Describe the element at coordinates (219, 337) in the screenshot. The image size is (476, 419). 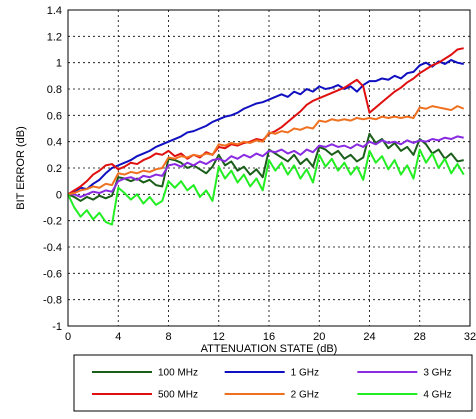
I see `x-tick-label: 12` at that location.